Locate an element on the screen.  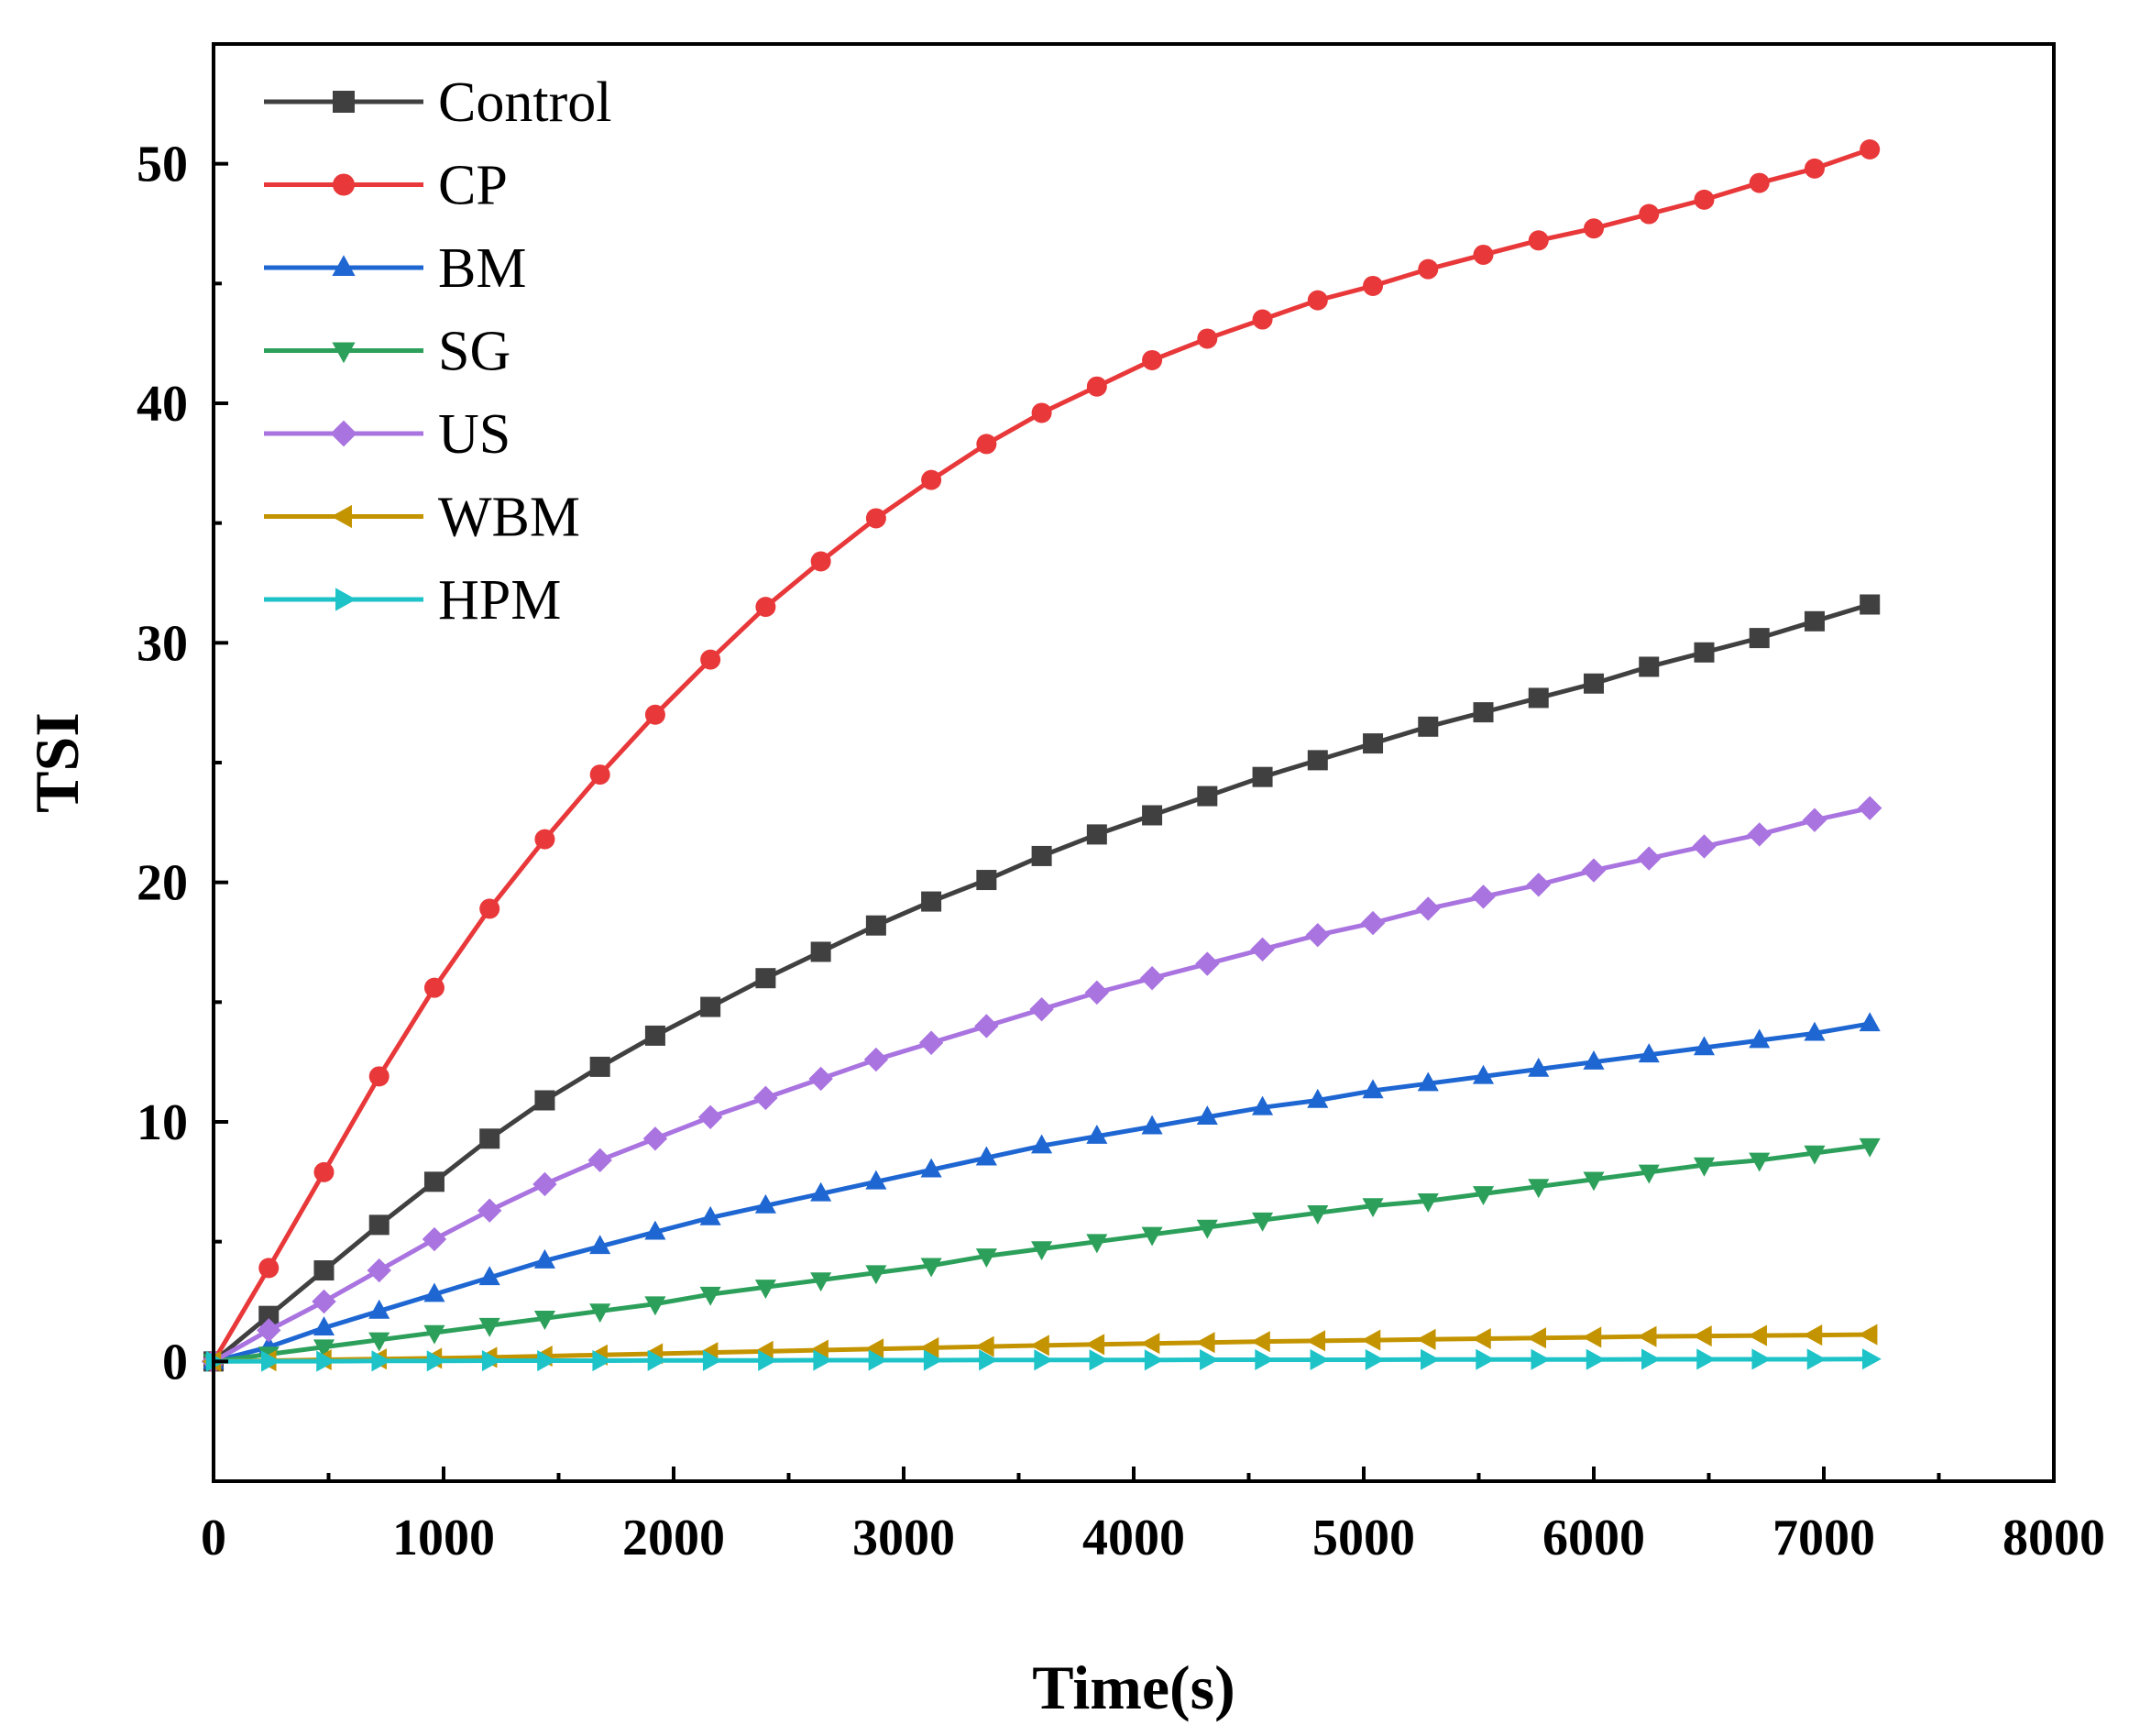
y-tick-label: 10 is located at coordinates (163, 1122).